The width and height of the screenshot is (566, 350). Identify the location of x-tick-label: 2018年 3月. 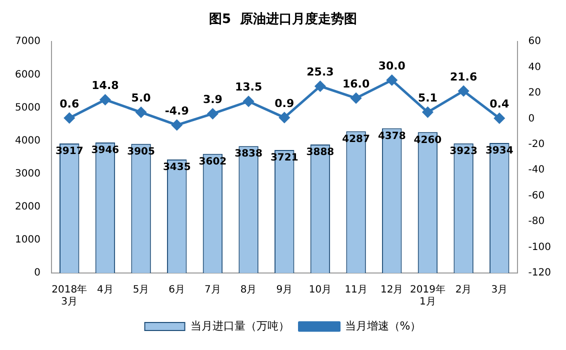
(70, 296).